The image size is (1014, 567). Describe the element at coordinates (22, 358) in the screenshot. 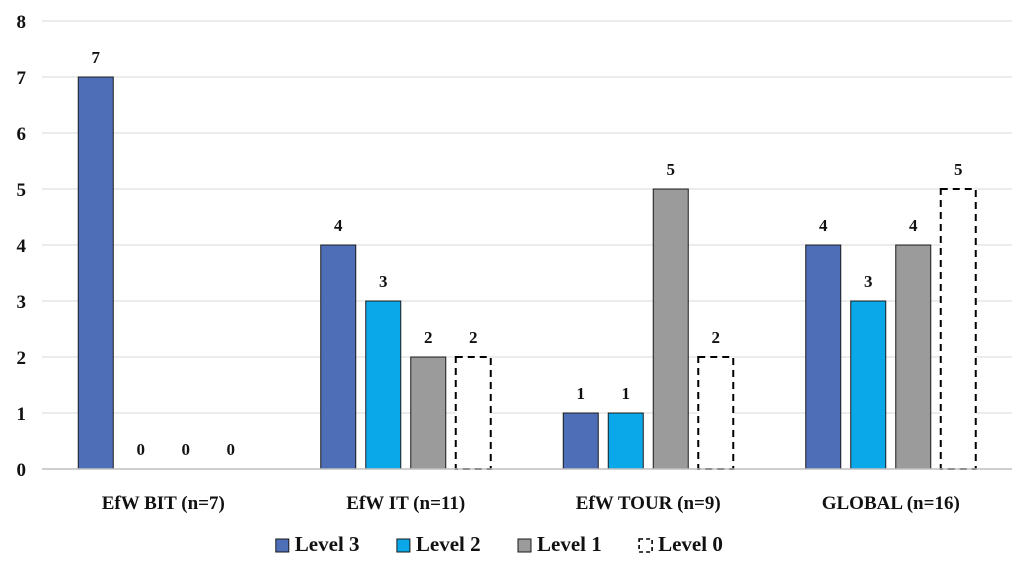

I see `y-tick-label: 2` at that location.